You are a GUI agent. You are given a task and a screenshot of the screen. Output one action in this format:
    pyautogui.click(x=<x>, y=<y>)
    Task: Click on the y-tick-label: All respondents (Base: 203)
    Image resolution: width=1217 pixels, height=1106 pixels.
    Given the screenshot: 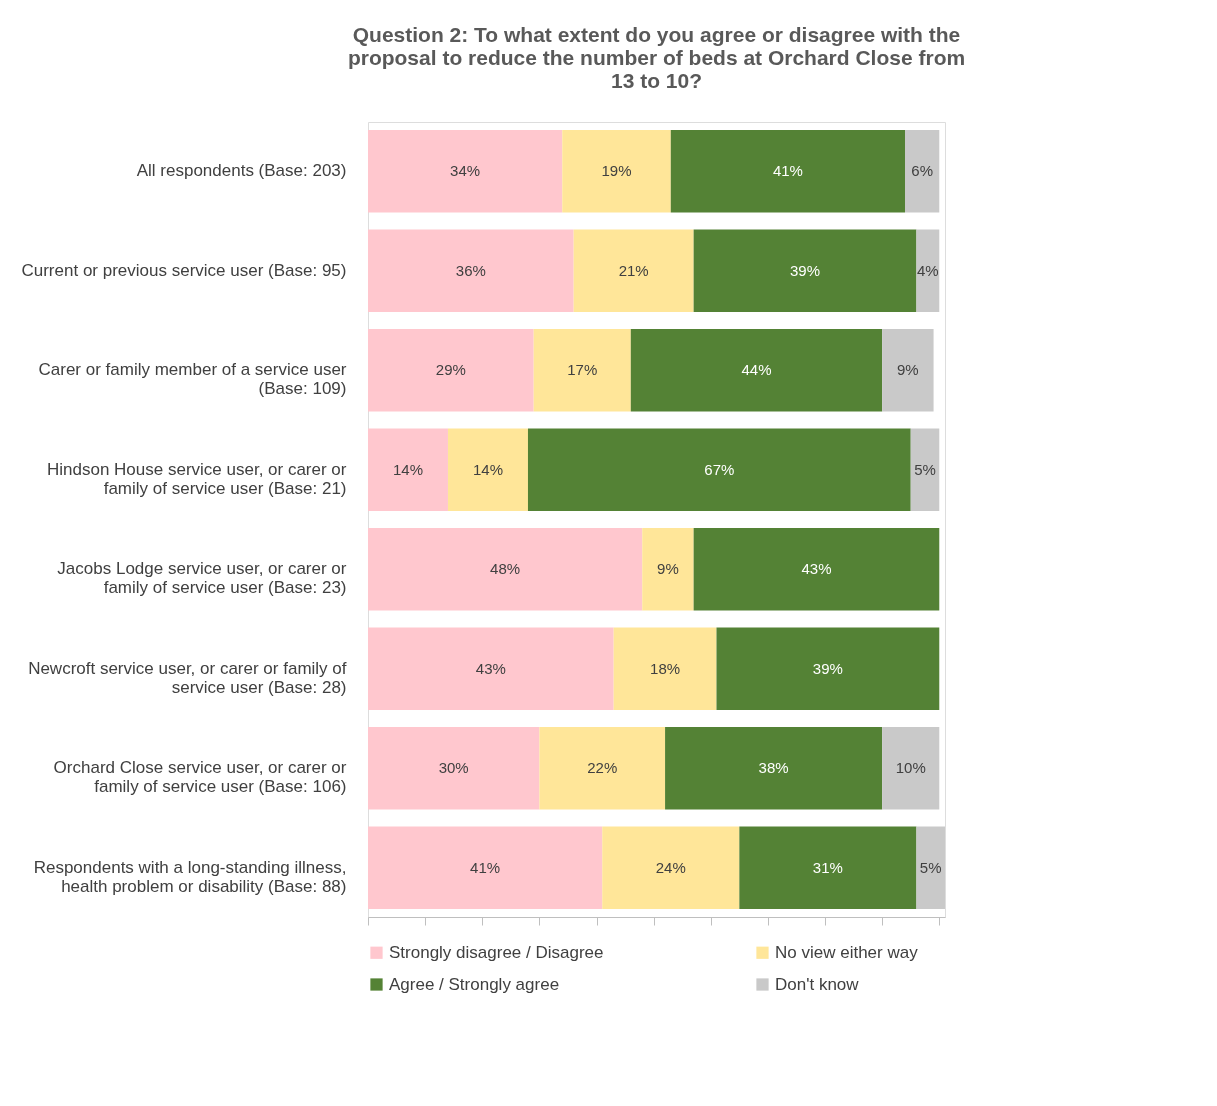 What is the action you would take?
    pyautogui.click(x=241, y=171)
    